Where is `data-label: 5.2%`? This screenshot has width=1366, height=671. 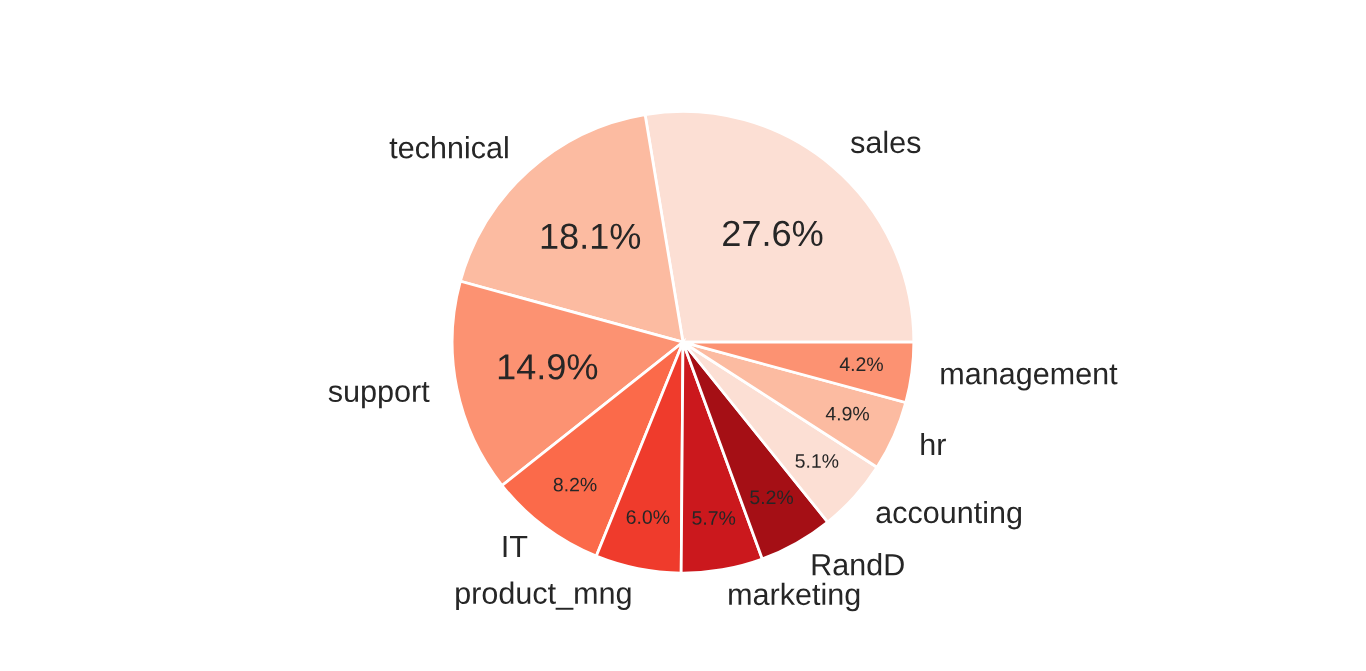 data-label: 5.2% is located at coordinates (772, 497).